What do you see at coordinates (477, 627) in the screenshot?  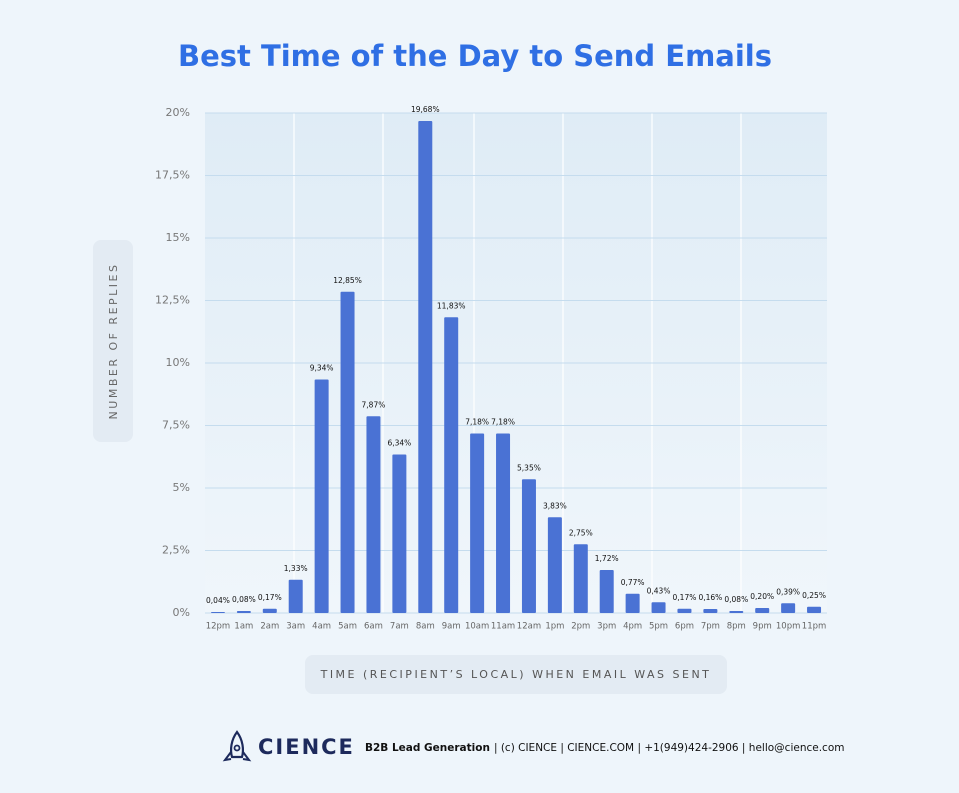 I see `x-tick-label: 10am` at bounding box center [477, 627].